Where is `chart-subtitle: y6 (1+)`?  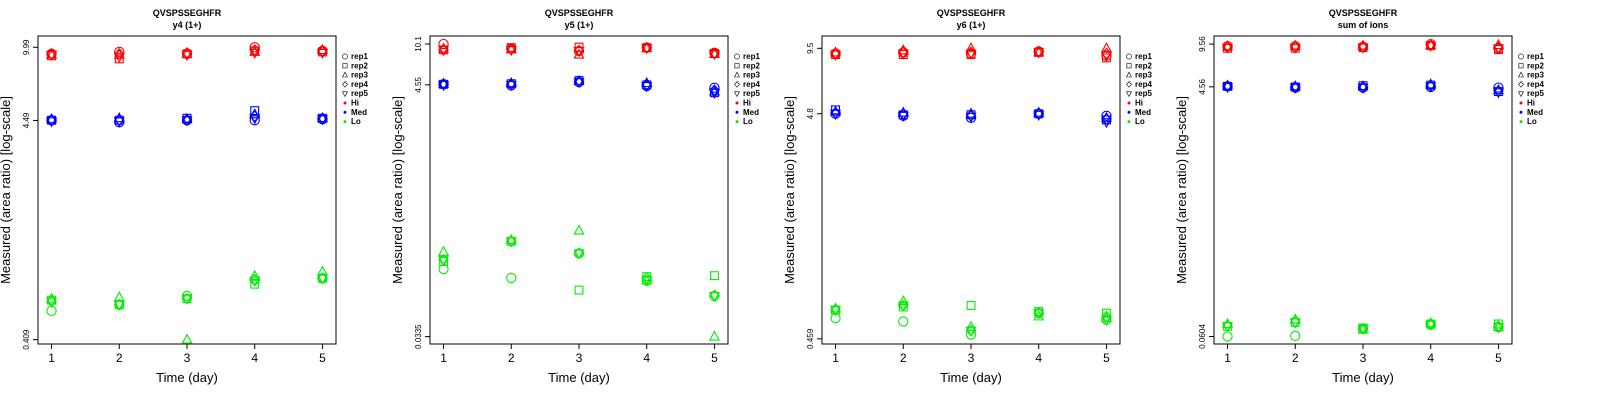
chart-subtitle: y6 (1+) is located at coordinates (971, 25).